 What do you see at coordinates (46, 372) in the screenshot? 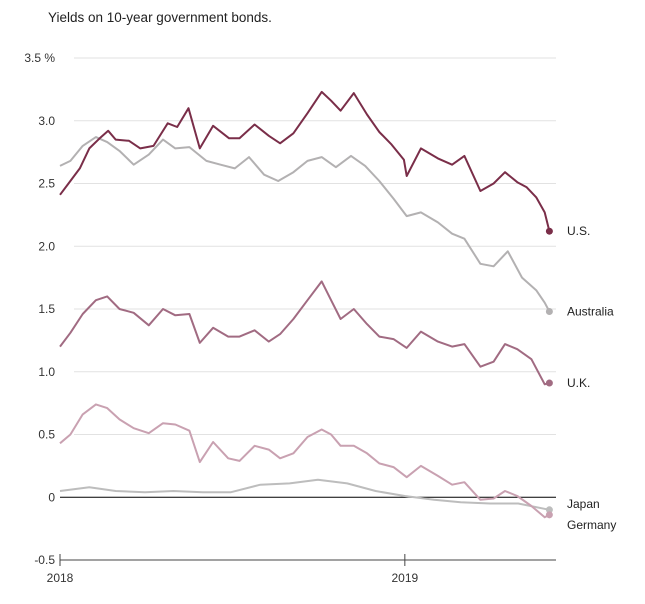
I see `y-tick-label: 1.0` at bounding box center [46, 372].